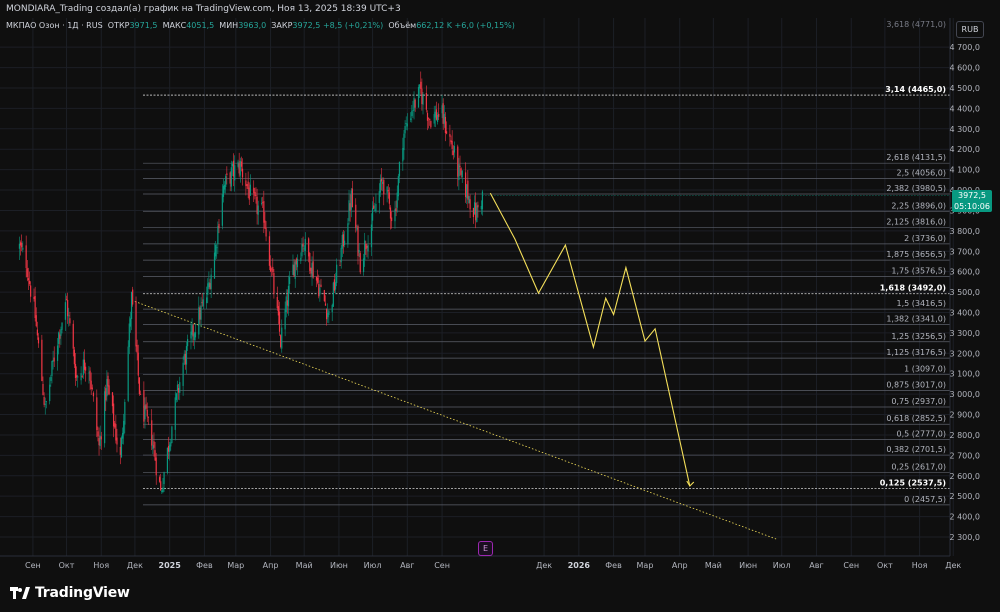  Describe the element at coordinates (485, 548) in the screenshot. I see `earnings-badge: E` at that location.